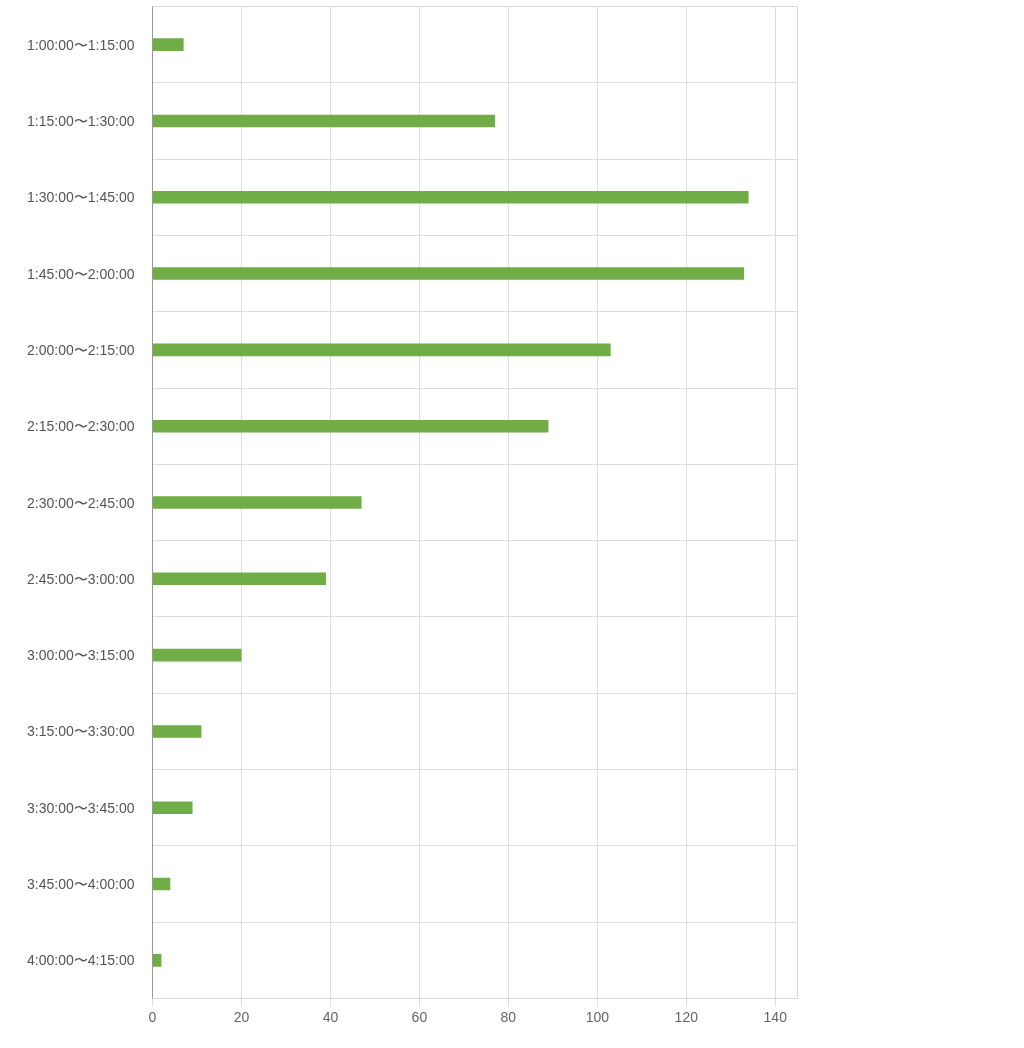 This screenshot has height=1048, width=1024. What do you see at coordinates (81, 502) in the screenshot?
I see `y-tick-label: 2:30:00〜2:45:00` at bounding box center [81, 502].